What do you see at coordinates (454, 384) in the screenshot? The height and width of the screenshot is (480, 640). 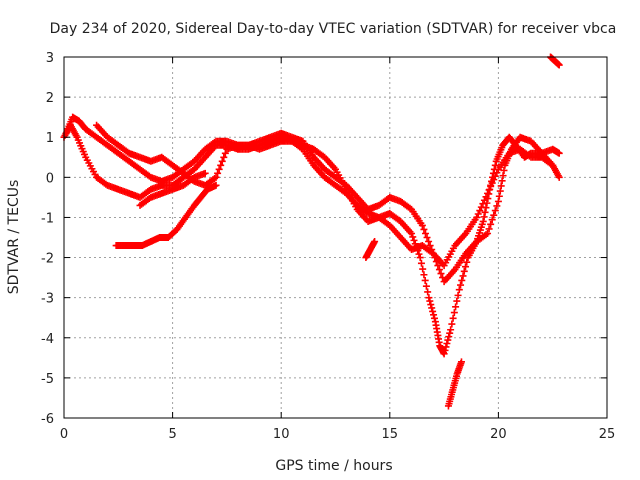 I see `series-trace-g` at bounding box center [454, 384].